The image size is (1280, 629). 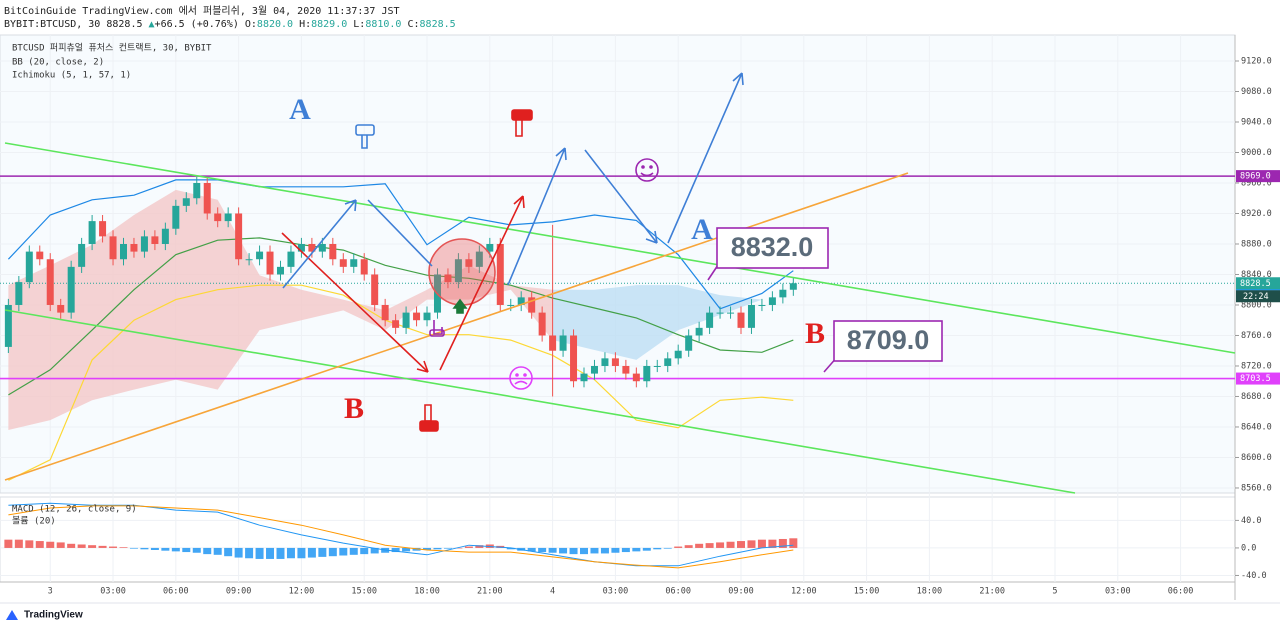 I want to click on y-tick-label: 8920.0, so click(x=1256, y=214).